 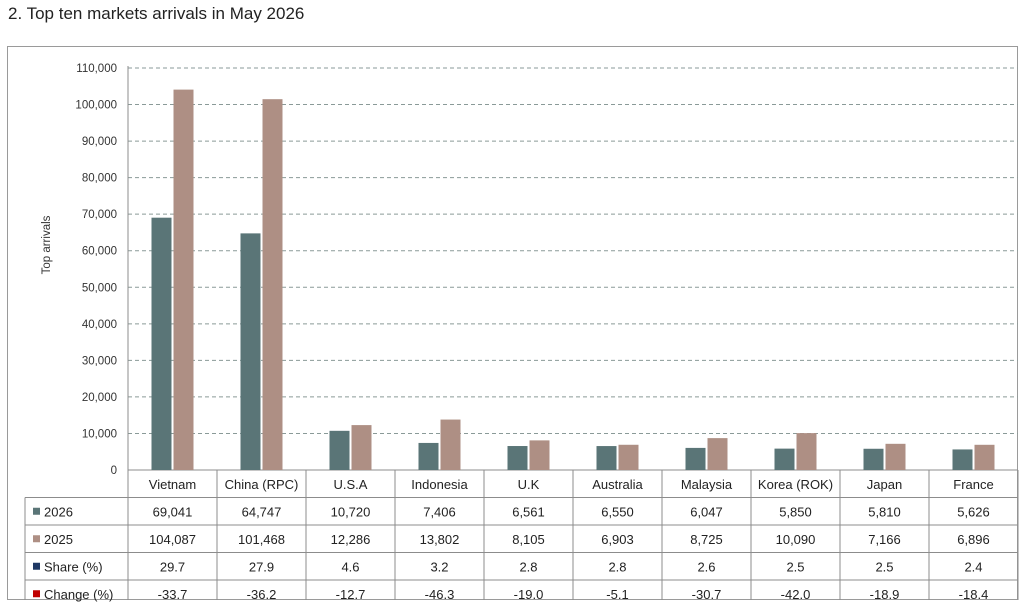 I want to click on y-tick-label: 30,000, so click(x=99, y=361).